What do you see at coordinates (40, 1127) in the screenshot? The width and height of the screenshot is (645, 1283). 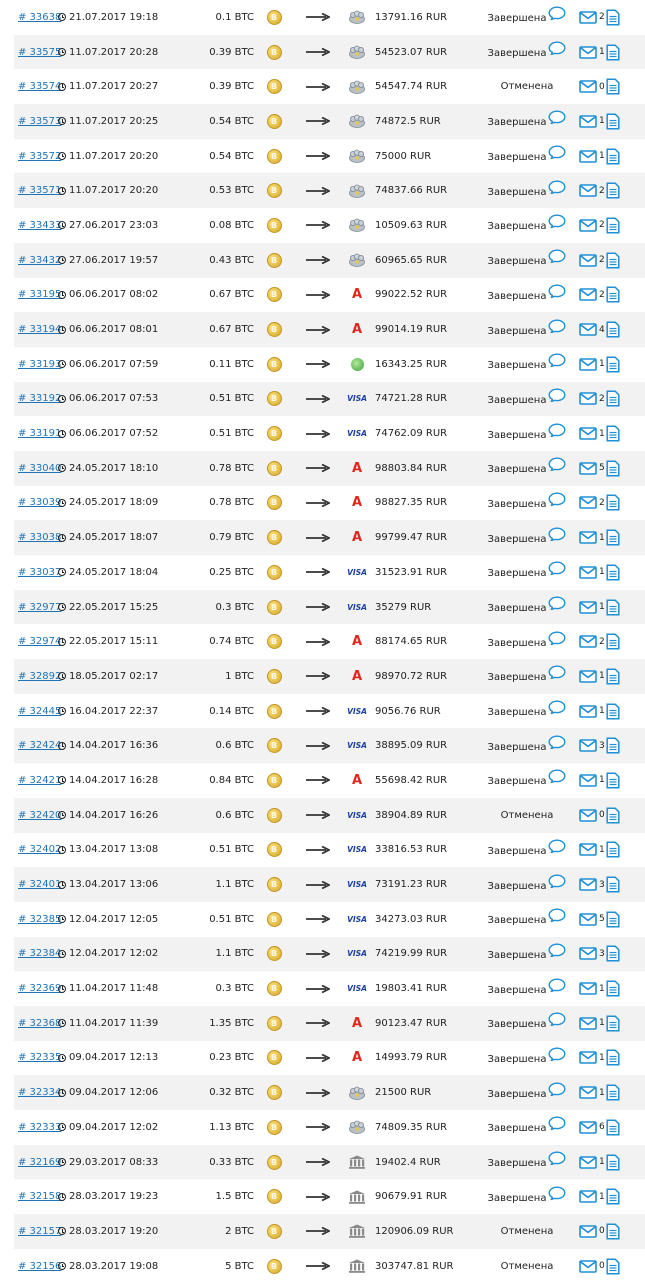 I see `order-id-link: # 32333` at bounding box center [40, 1127].